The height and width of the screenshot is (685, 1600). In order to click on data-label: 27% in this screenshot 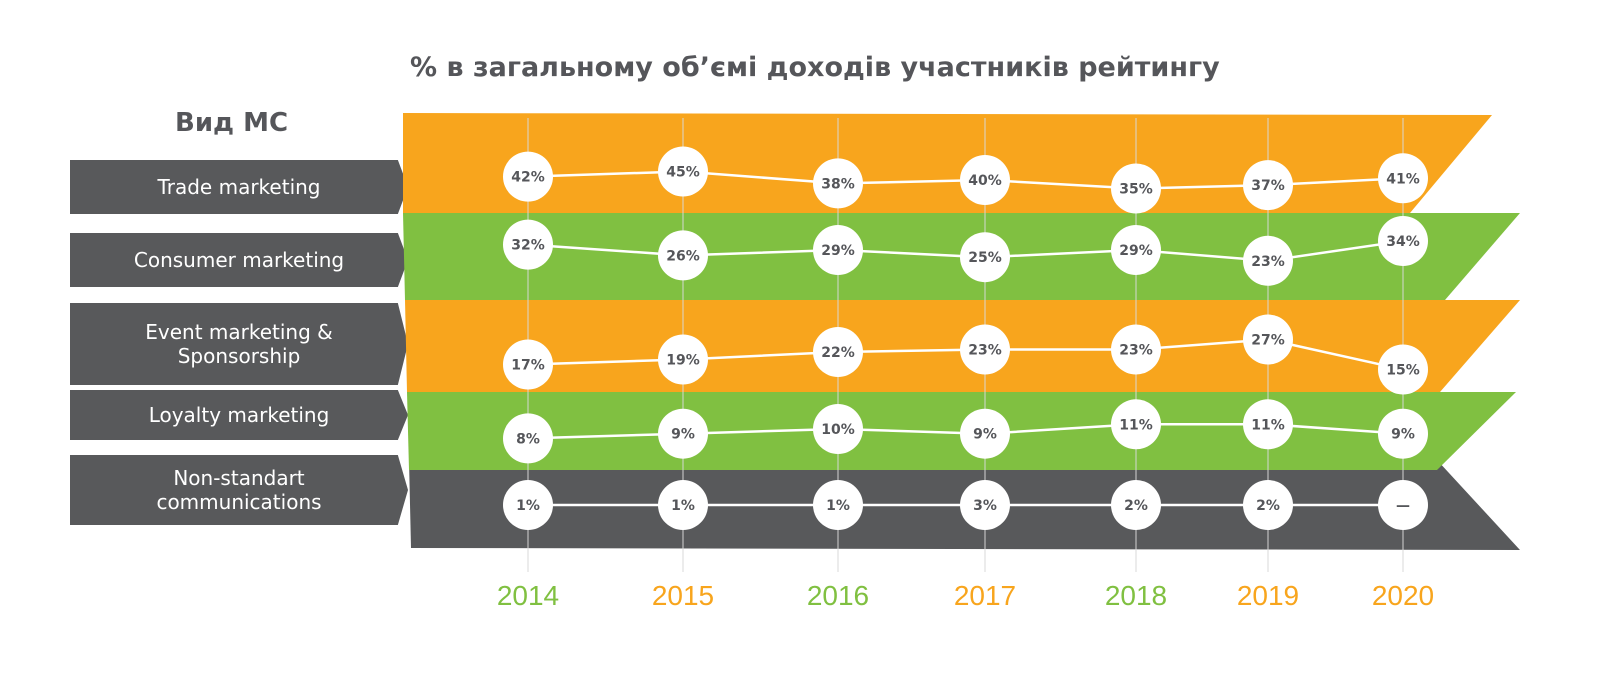, I will do `click(1268, 341)`.